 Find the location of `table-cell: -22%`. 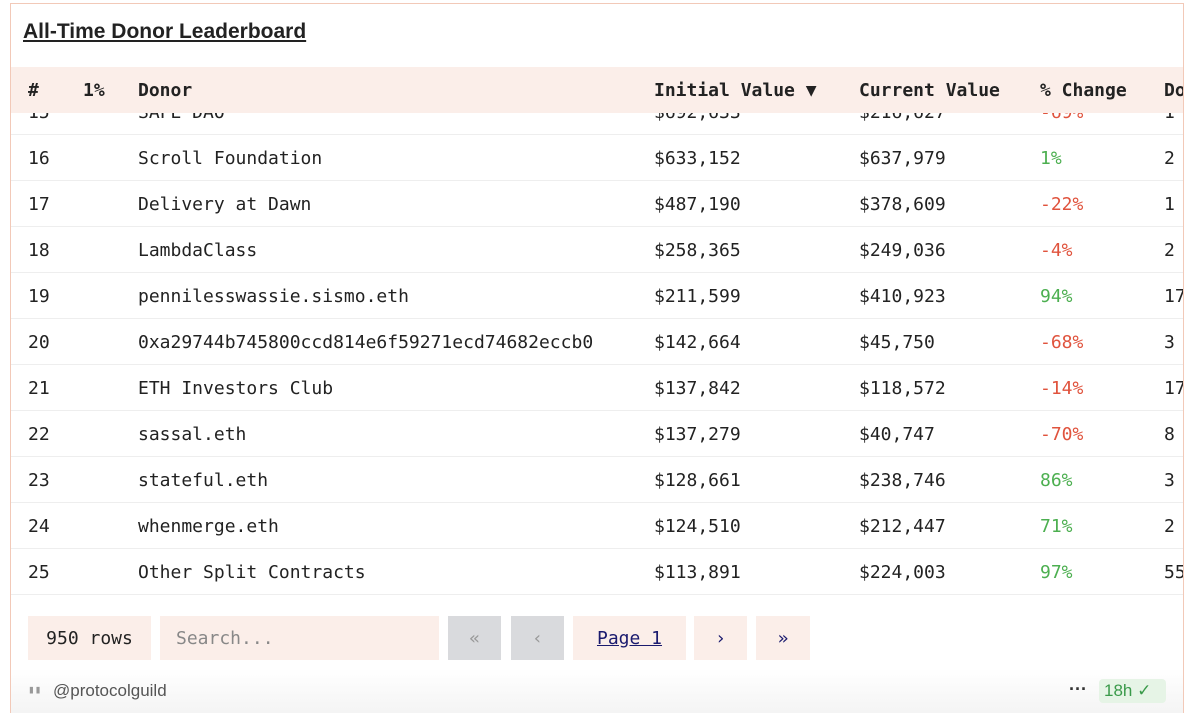

table-cell: -22% is located at coordinates (1062, 204).